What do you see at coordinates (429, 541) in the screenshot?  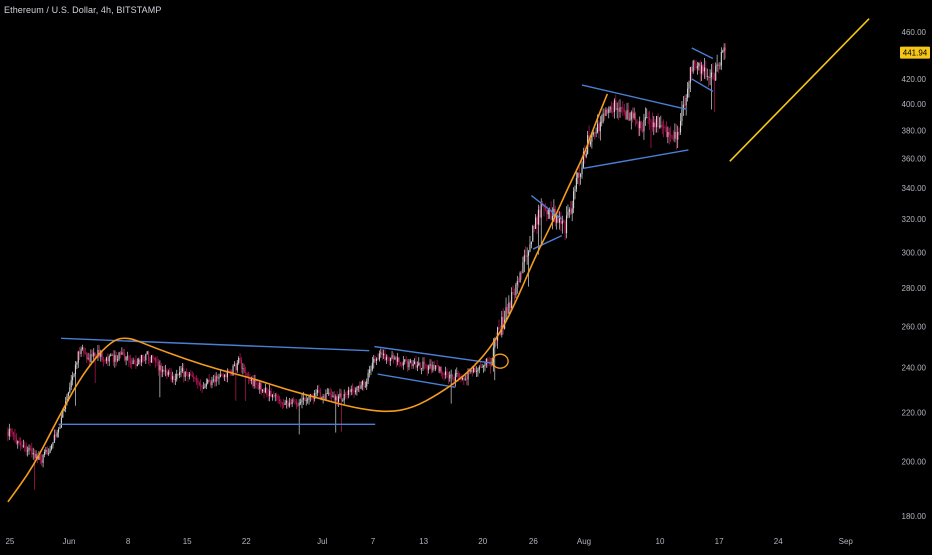 I see `time-axis: 25 Jun 8 15 22 Jul 7 13 20 26 Aug 10 17 24 Sep` at bounding box center [429, 541].